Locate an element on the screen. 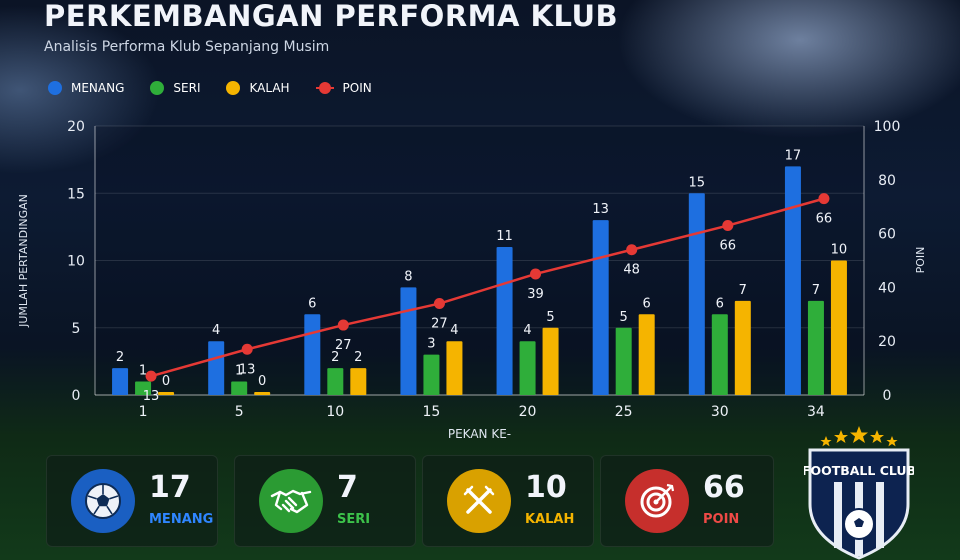  legend-swatch-menang is located at coordinates (55, 88).